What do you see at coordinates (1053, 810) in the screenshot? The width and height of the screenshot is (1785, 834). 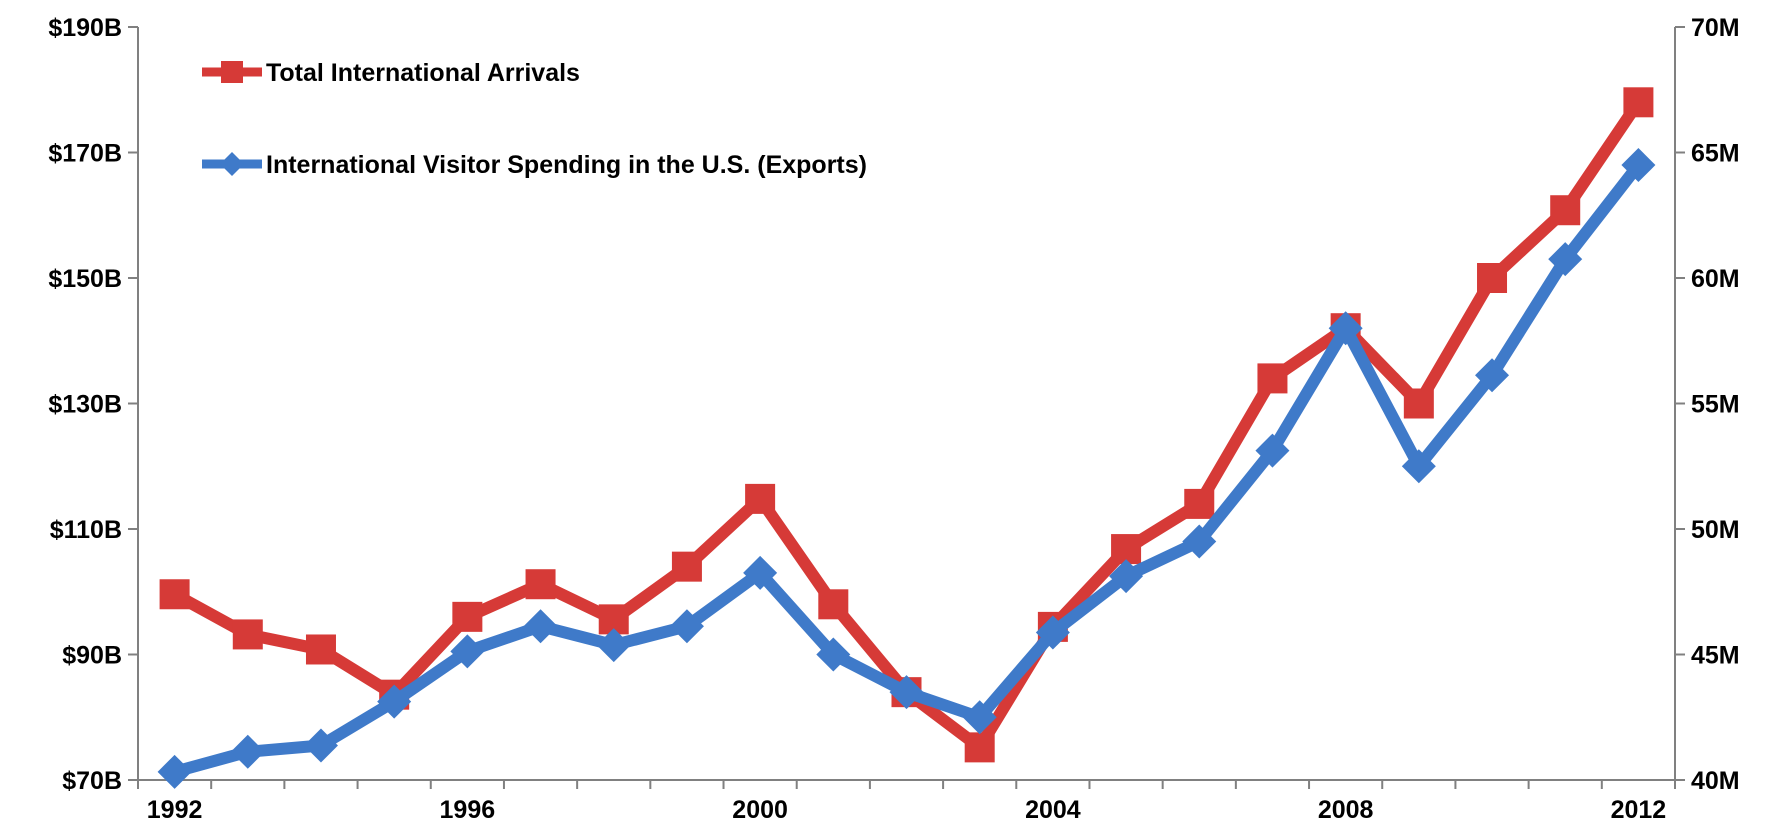 I see `x-tick-label: 2004` at bounding box center [1053, 810].